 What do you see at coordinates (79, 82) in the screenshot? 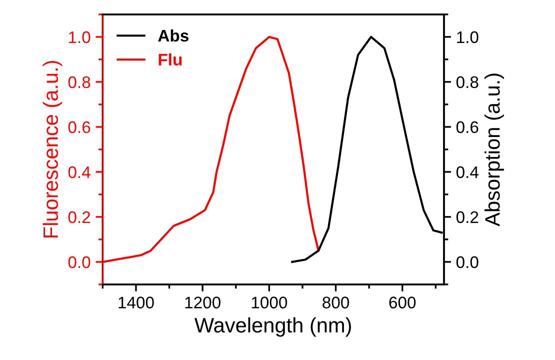
I see `y-tick-label: 0.8` at bounding box center [79, 82].